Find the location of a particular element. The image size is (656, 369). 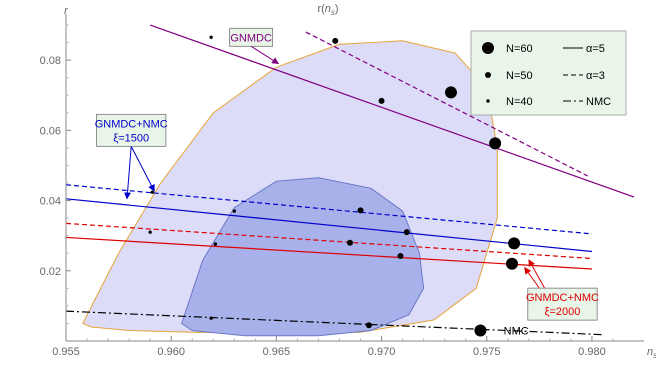

legend-line-label: NMC is located at coordinates (598, 102).